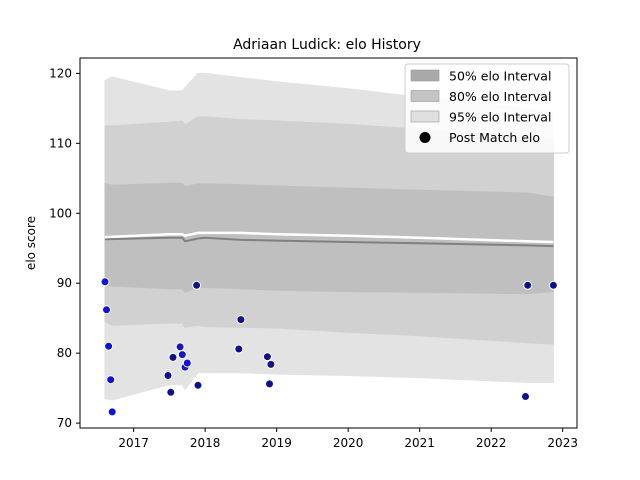  Describe the element at coordinates (64, 283) in the screenshot. I see `y-tick-label: 90` at that location.